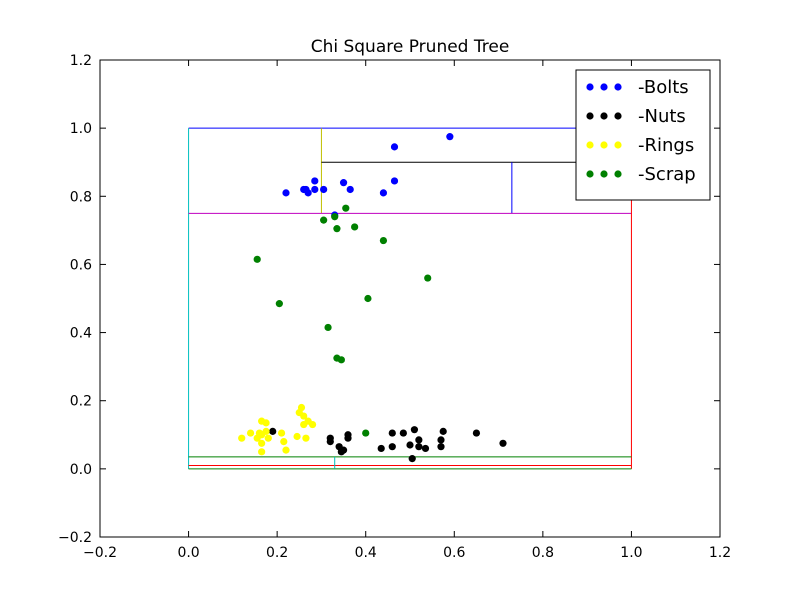 The image size is (800, 597). Describe the element at coordinates (666, 145) in the screenshot. I see `legend-label-2: -Rings` at that location.